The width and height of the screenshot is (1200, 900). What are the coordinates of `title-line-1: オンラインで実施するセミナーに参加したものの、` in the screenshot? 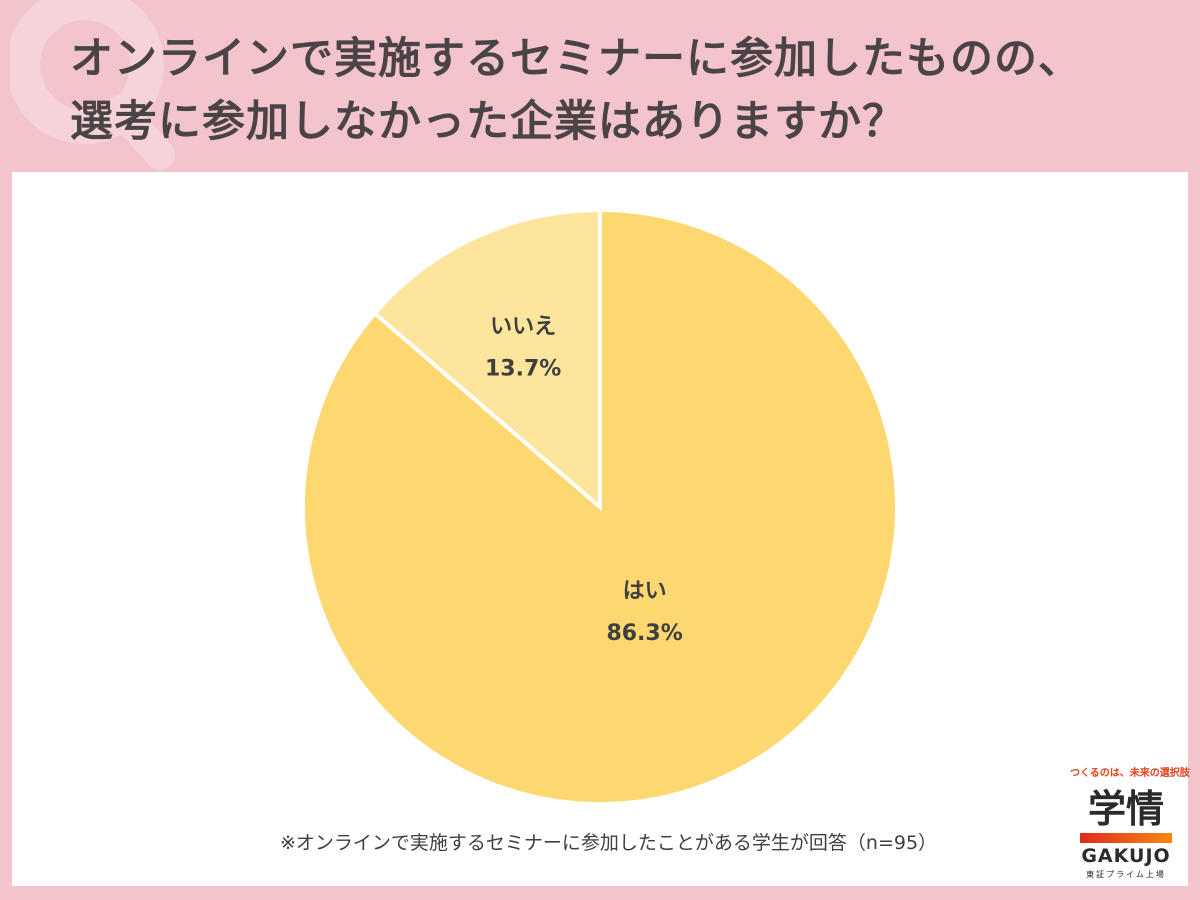 It's located at (576, 59).